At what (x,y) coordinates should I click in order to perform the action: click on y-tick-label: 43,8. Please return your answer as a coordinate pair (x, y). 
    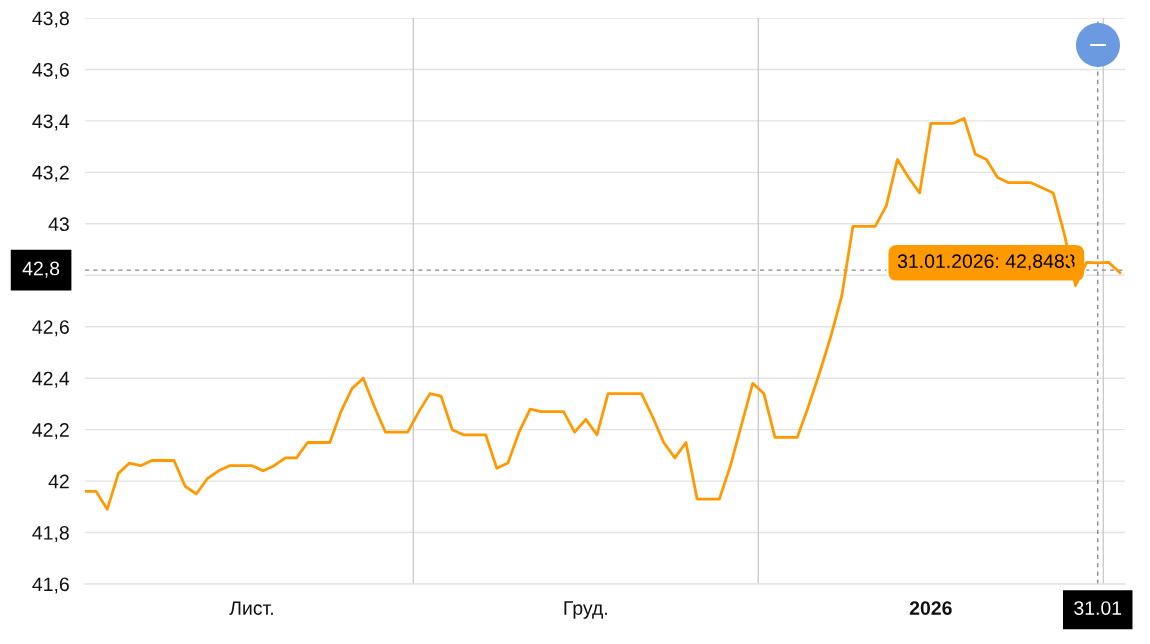
    Looking at the image, I should click on (50, 19).